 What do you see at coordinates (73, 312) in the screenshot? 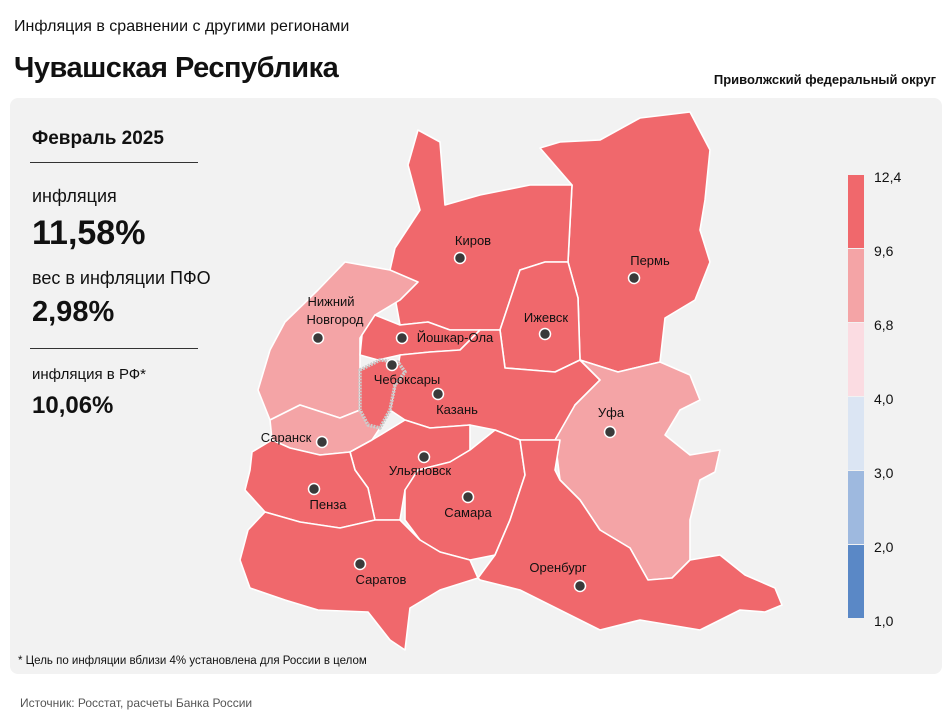
I see `weight-value: 2,98%` at bounding box center [73, 312].